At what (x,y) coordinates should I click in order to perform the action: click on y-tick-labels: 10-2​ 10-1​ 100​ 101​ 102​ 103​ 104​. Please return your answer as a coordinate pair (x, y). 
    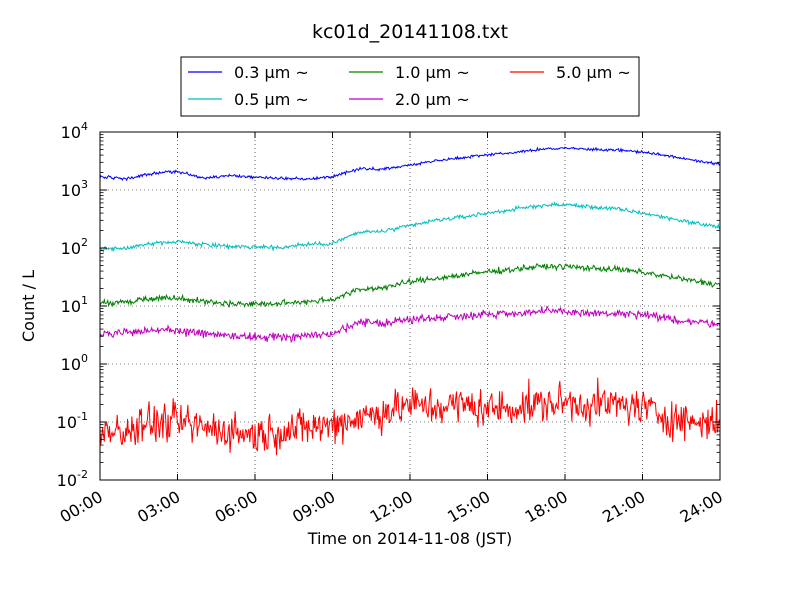
    Looking at the image, I should click on (72, 305).